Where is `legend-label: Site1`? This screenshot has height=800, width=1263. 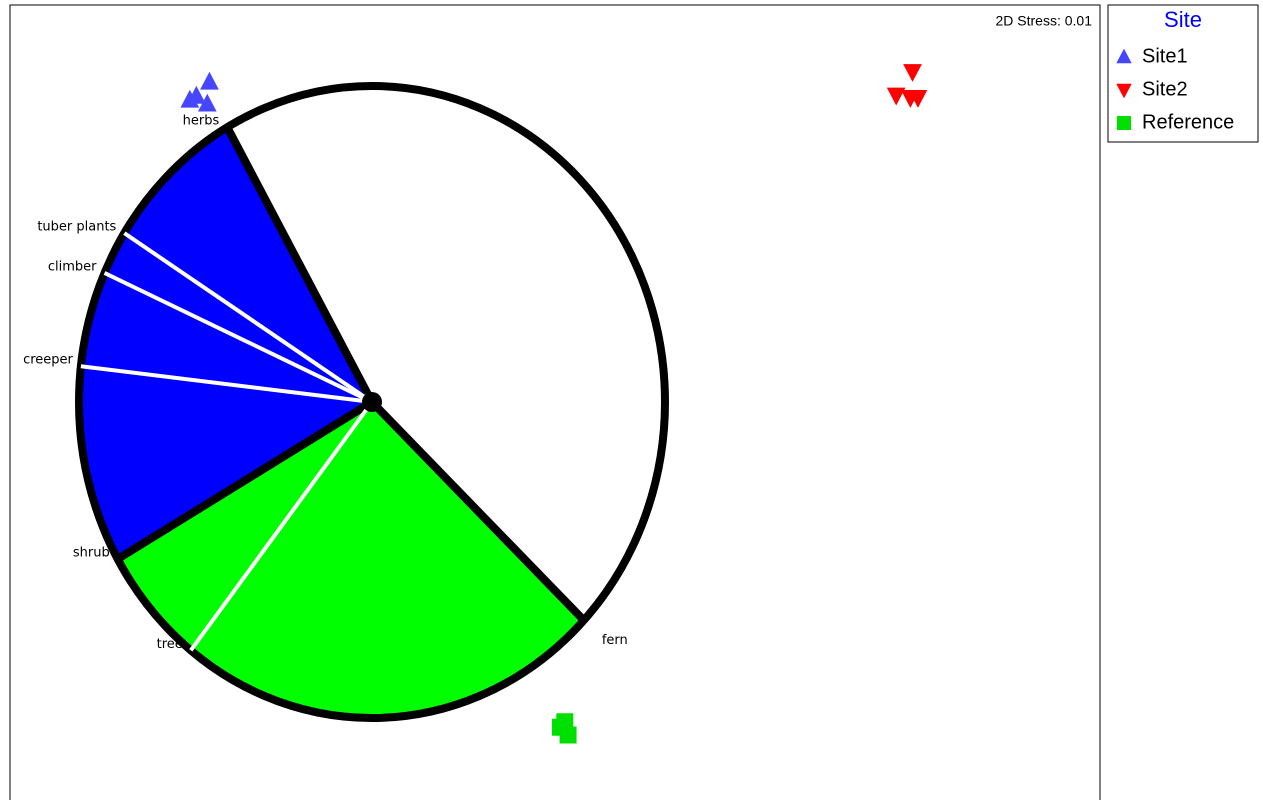
legend-label: Site1 is located at coordinates (1165, 56).